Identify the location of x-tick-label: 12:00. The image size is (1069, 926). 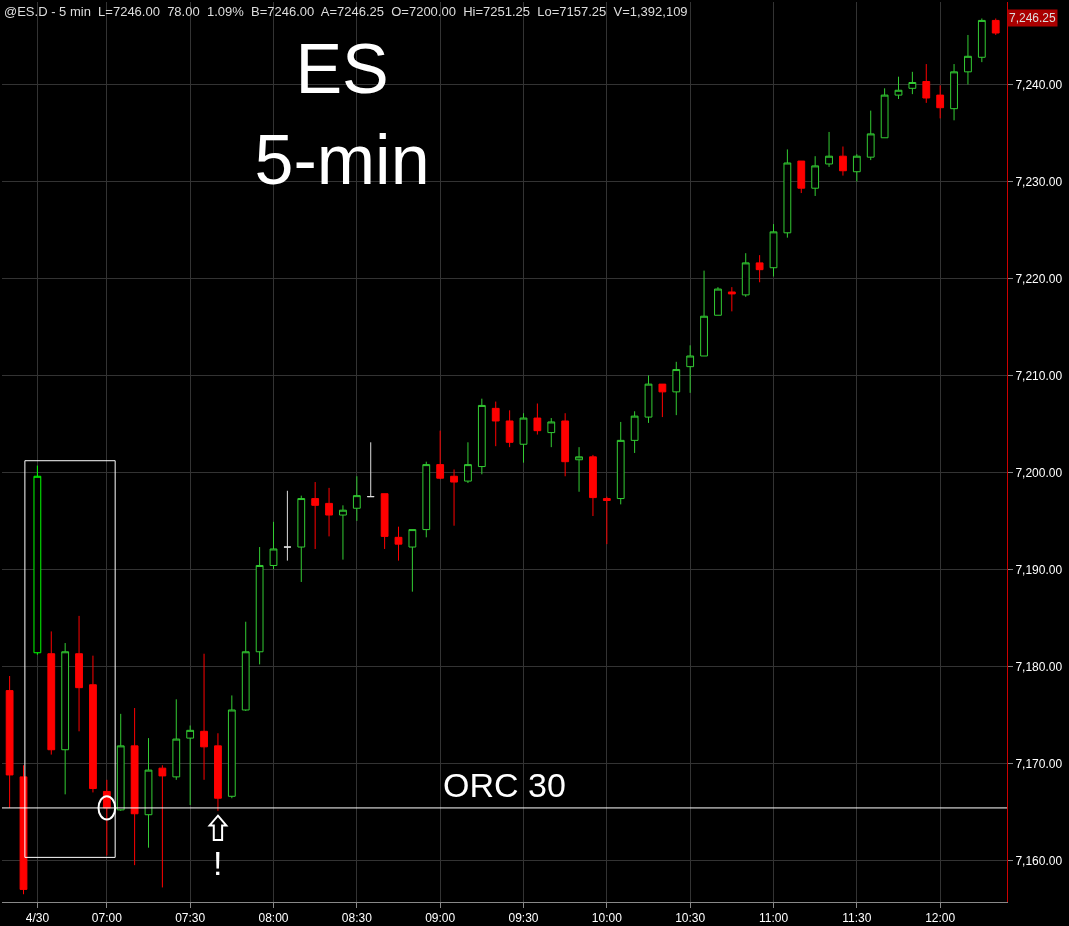
(940, 918).